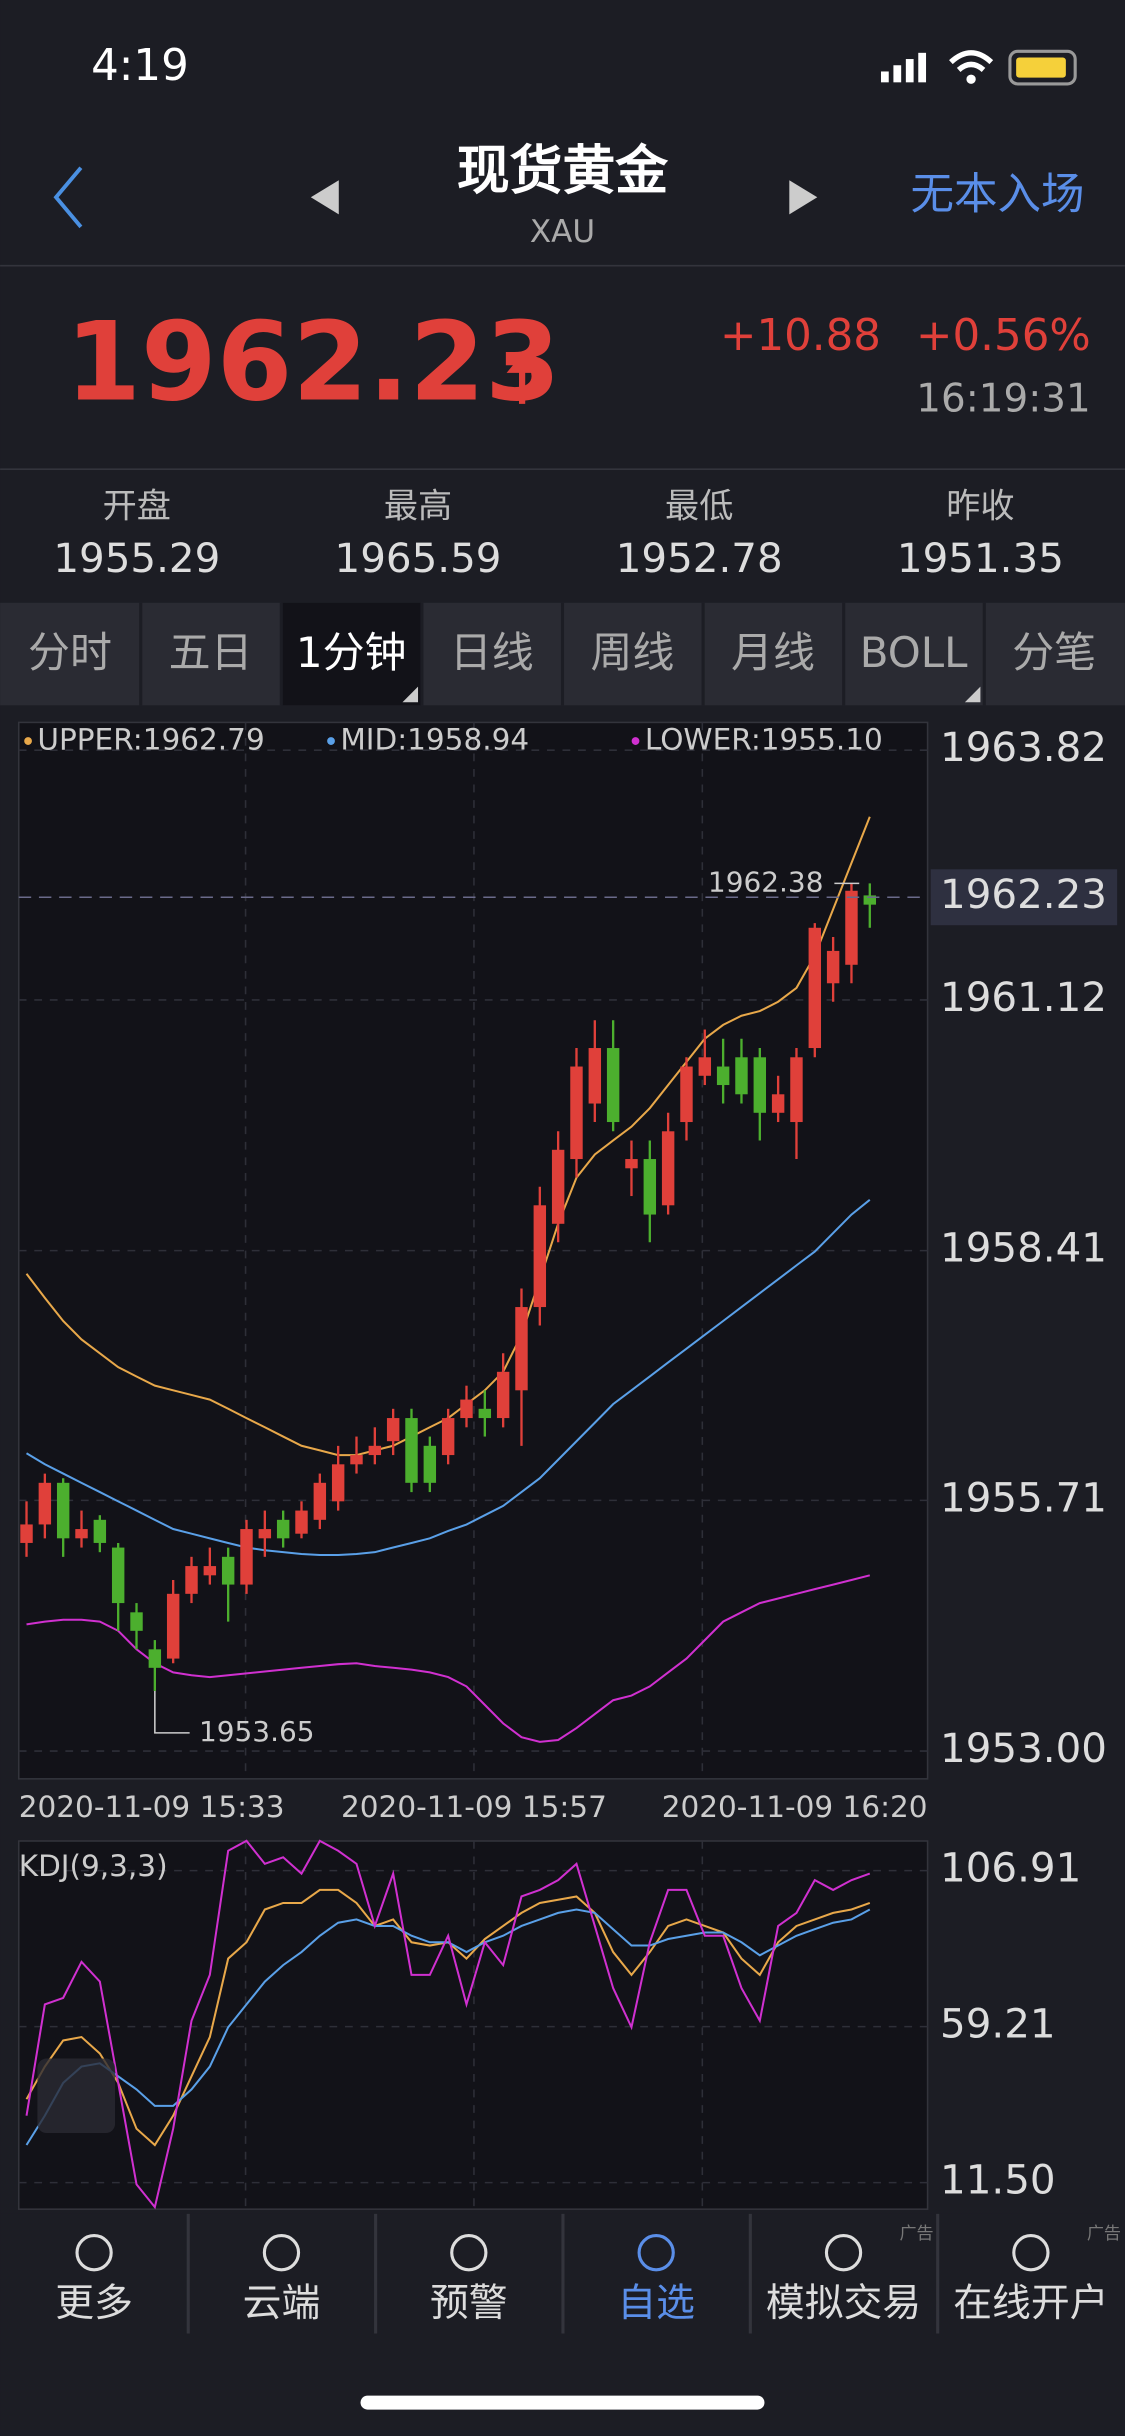  Describe the element at coordinates (76, 2096) in the screenshot. I see `fullscreen-button` at that location.